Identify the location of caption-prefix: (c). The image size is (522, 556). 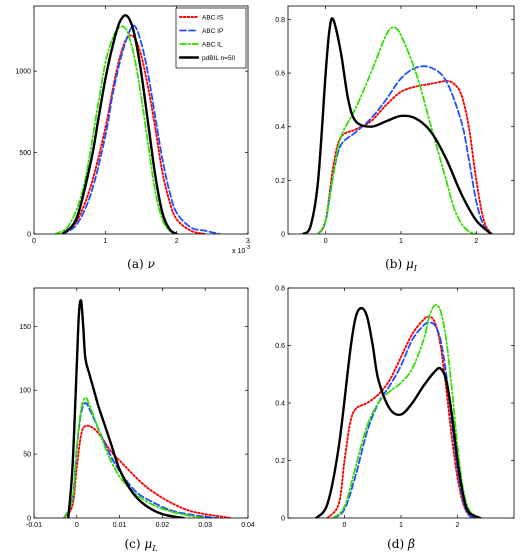
(134, 544).